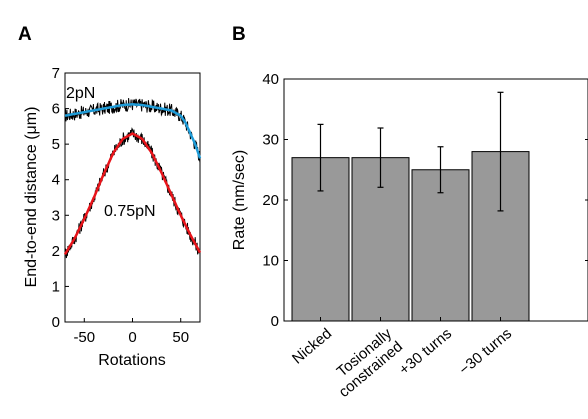 This screenshot has width=588, height=419. Describe the element at coordinates (56, 215) in the screenshot. I see `y-tick-label-a: 3` at that location.